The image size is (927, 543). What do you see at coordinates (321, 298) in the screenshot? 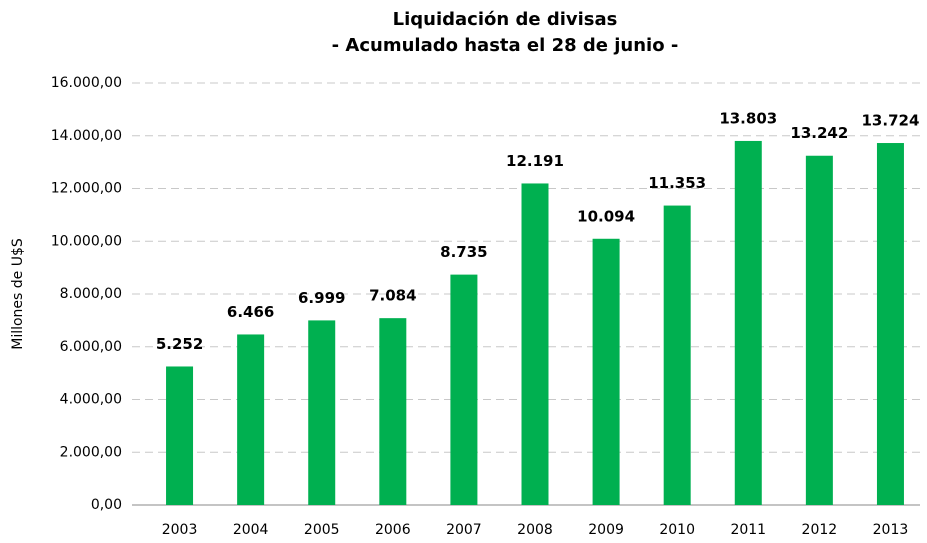
I see `data-label: 6.999` at bounding box center [321, 298].